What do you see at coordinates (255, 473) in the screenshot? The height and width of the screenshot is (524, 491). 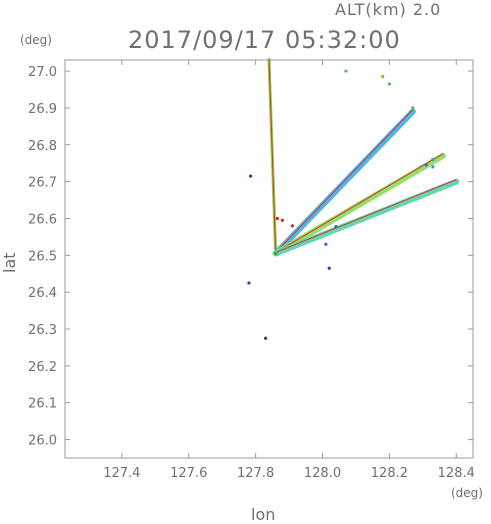 I see `x-tick-label: 127.8` at bounding box center [255, 473].